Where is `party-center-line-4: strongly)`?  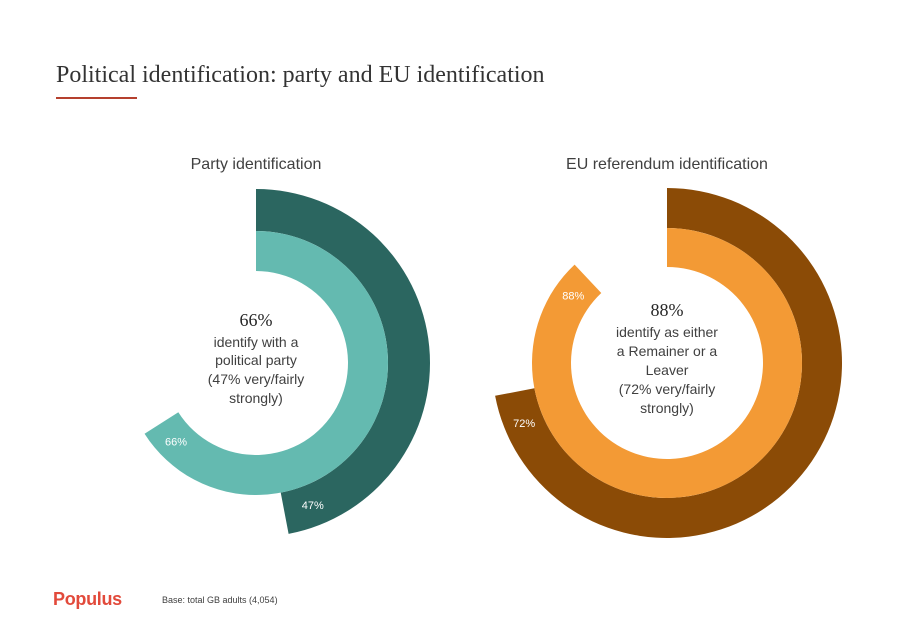
party-center-line-4: strongly) is located at coordinates (256, 398).